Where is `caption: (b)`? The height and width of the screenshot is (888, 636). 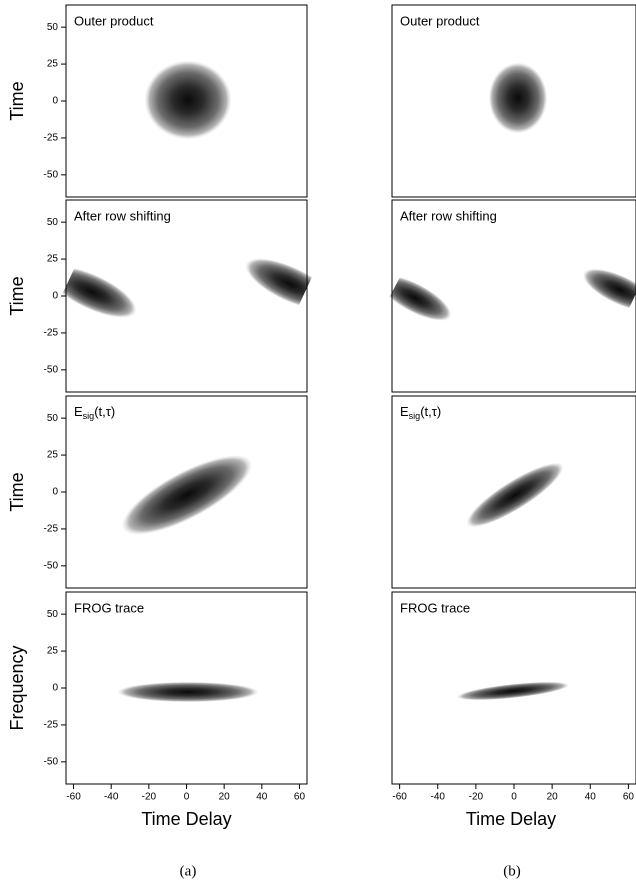 caption: (b) is located at coordinates (512, 871).